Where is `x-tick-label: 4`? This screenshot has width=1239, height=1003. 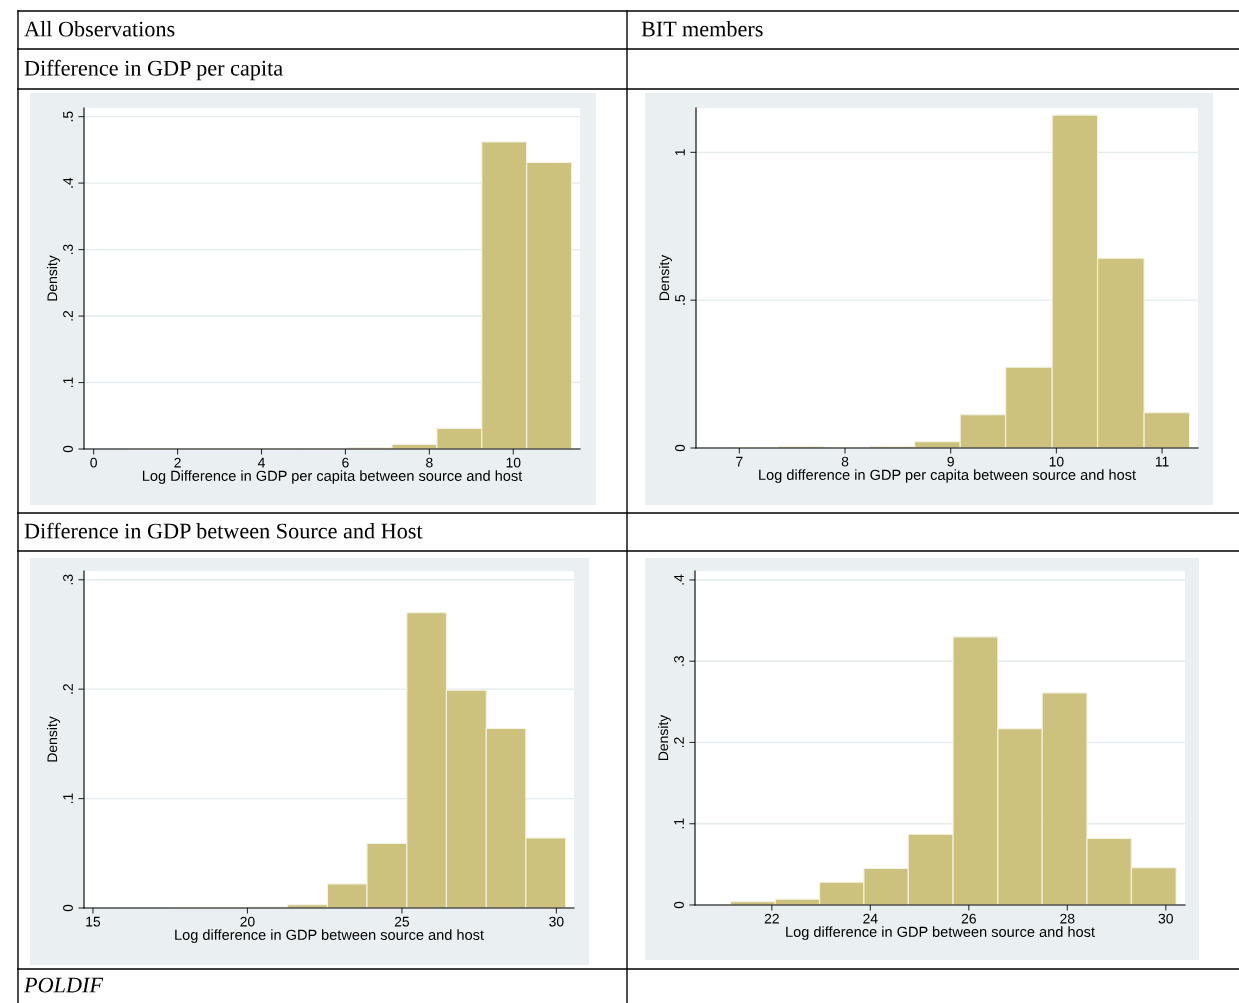
x-tick-label: 4 is located at coordinates (261, 462).